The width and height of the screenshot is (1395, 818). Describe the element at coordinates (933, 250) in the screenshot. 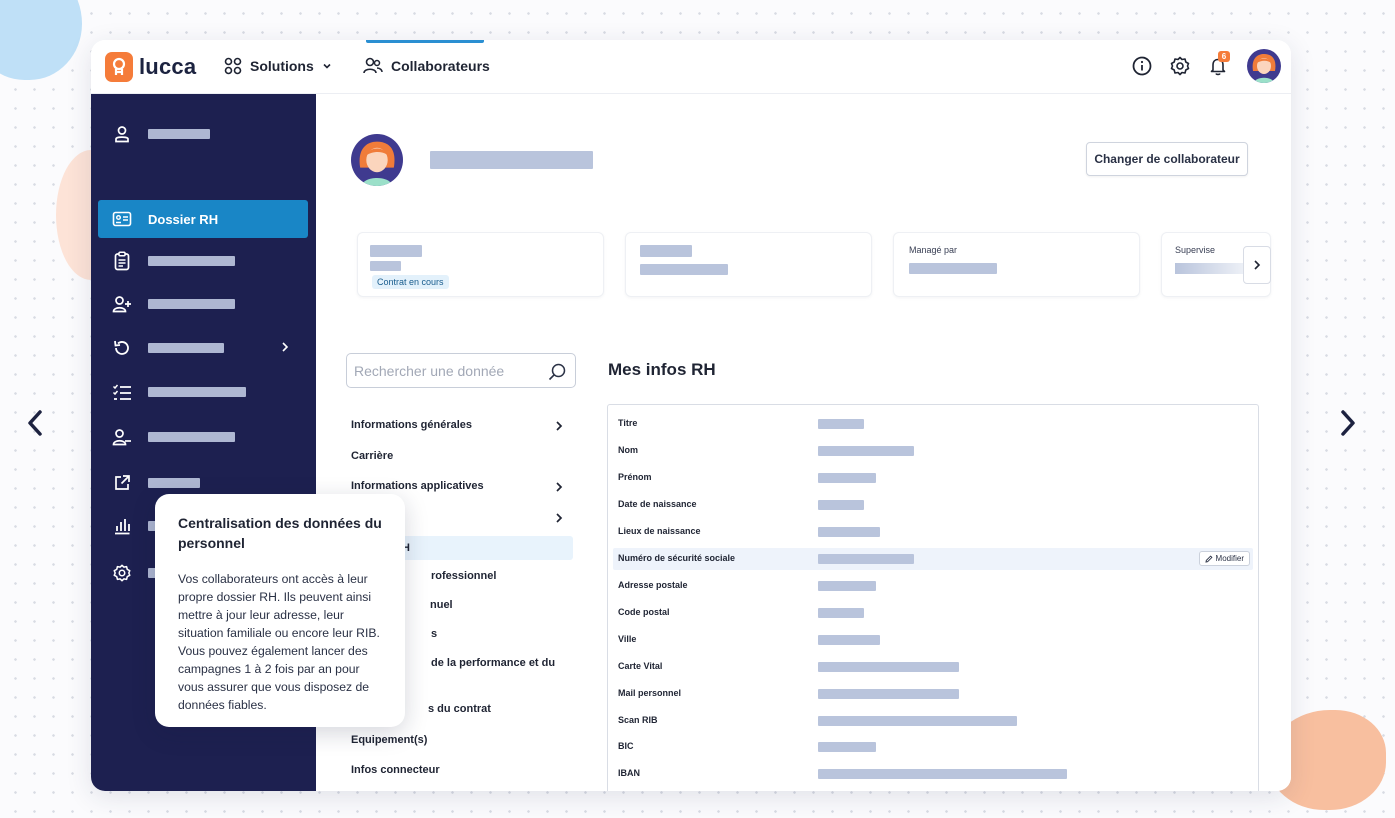

I see `managed-by-label: Managé par` at that location.